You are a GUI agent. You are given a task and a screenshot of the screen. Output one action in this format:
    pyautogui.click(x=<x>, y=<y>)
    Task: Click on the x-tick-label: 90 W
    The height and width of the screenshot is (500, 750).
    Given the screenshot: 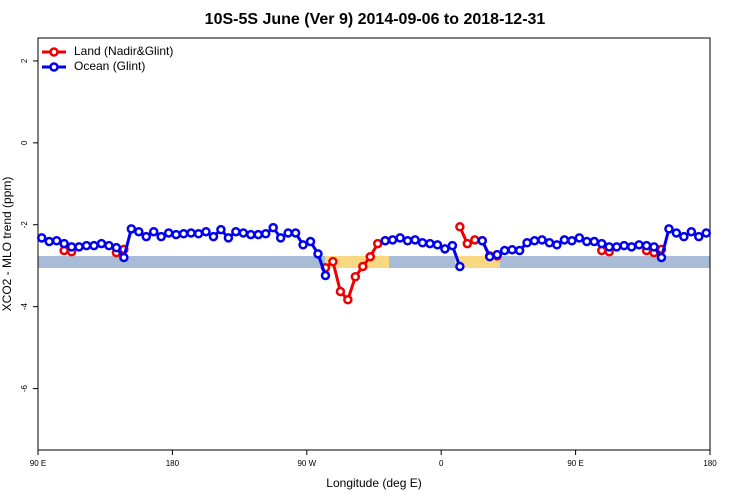 What is the action you would take?
    pyautogui.click(x=306, y=463)
    